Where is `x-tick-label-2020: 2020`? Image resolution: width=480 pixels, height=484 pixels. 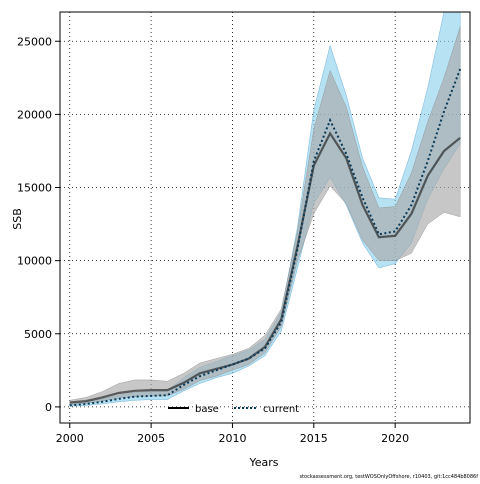 x-tick-label-2020: 2020 is located at coordinates (395, 438).